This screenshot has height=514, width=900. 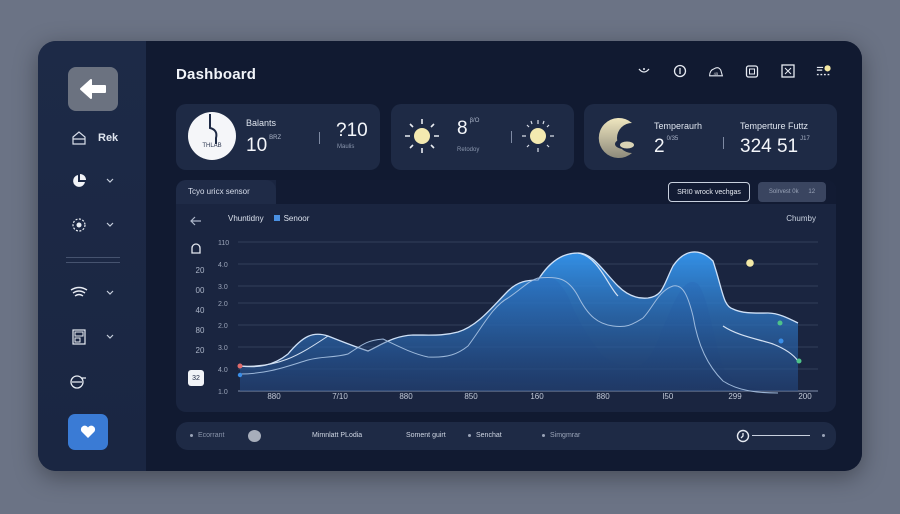 I want to click on sidebar-item-layout, so click(x=92, y=337).